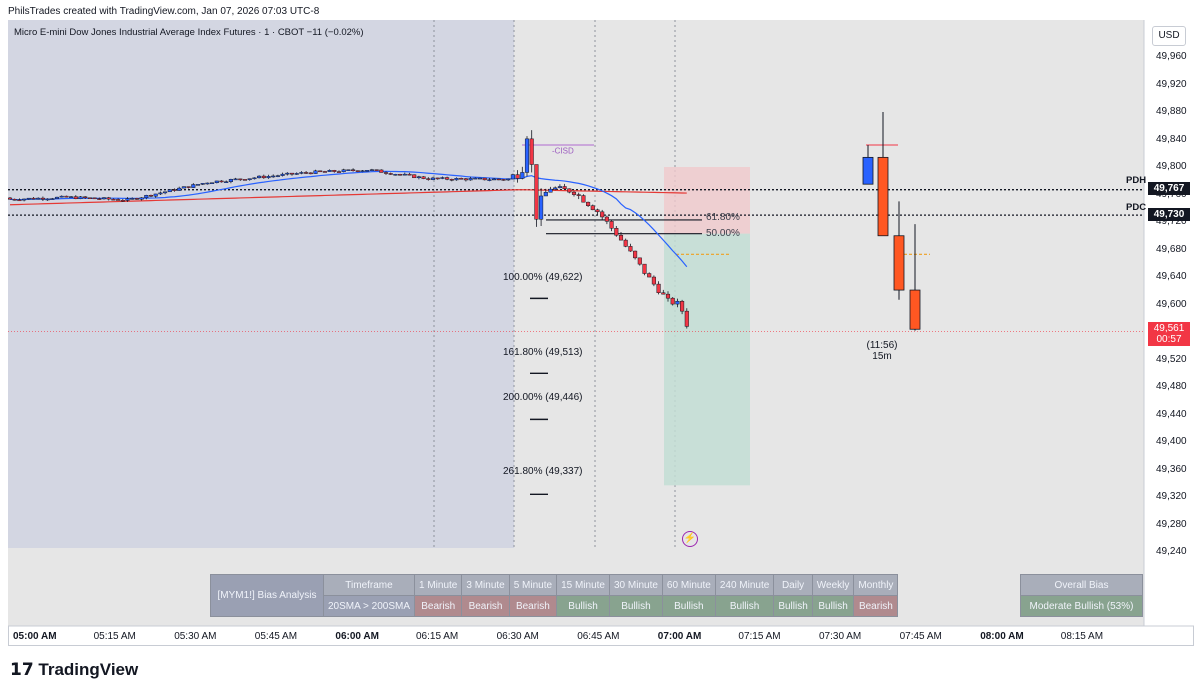 This screenshot has height=694, width=1200. I want to click on overall-bias-header: Overall Bias, so click(1081, 585).